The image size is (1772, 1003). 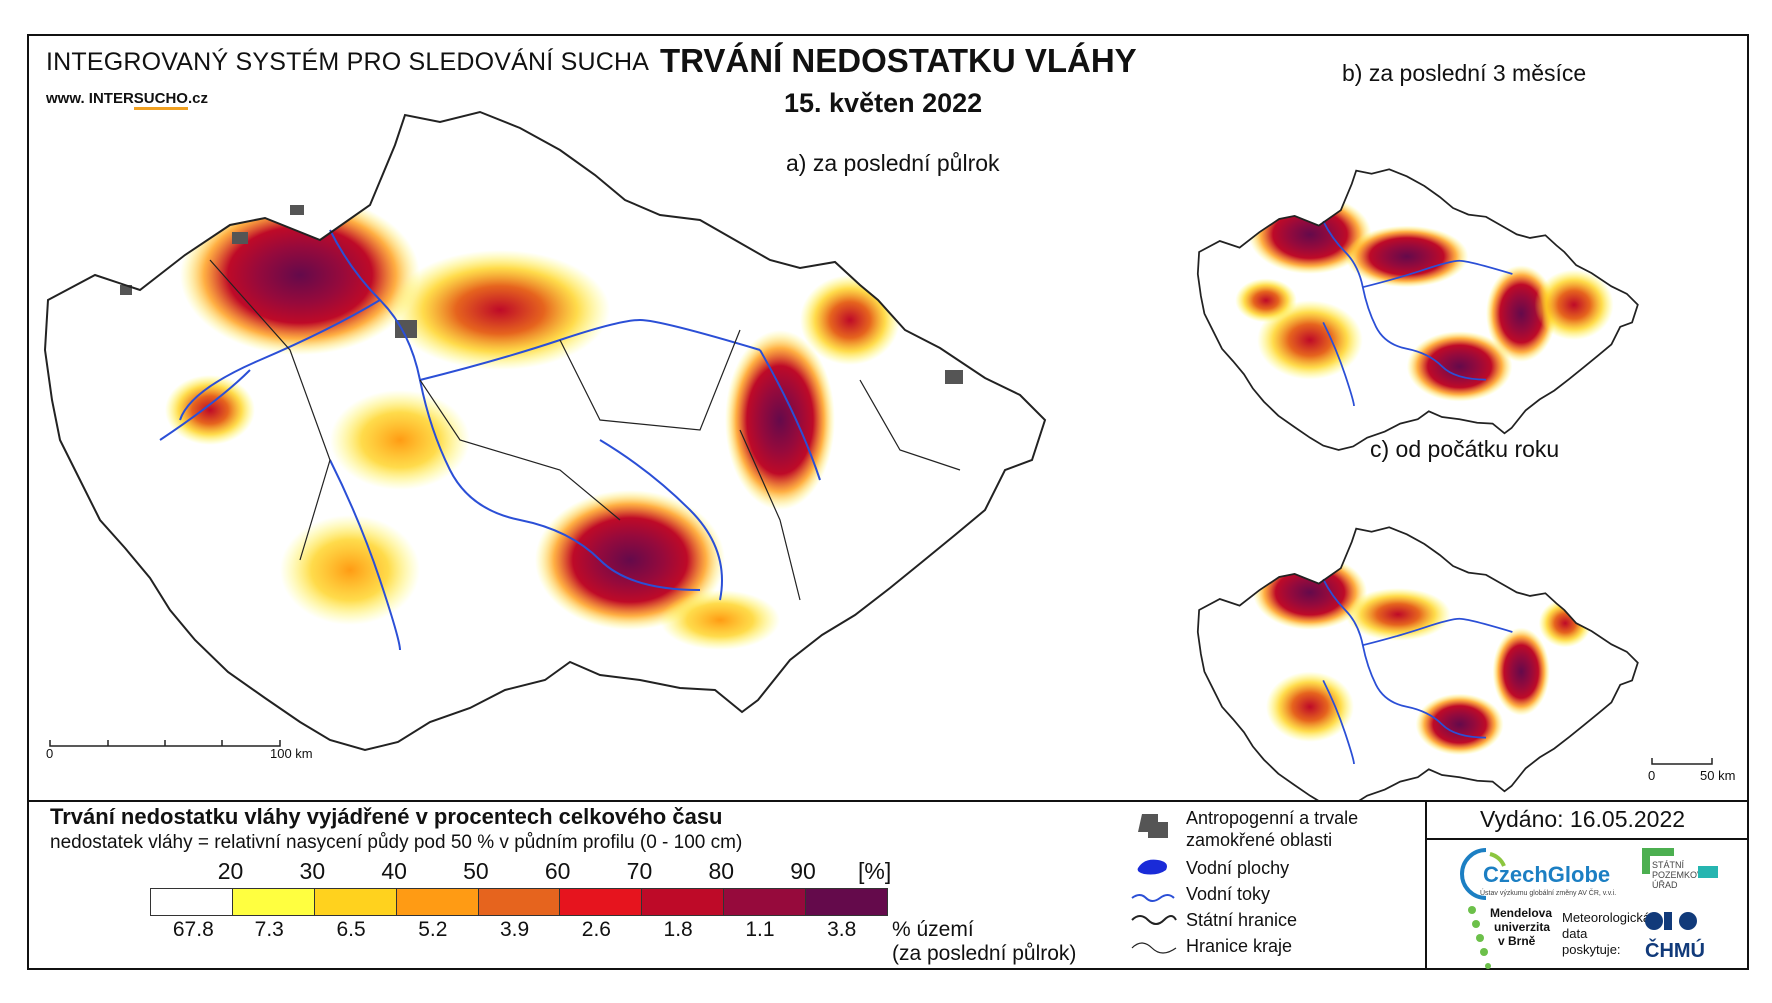 I want to click on legend-area-value: 1.8, so click(x=678, y=929).